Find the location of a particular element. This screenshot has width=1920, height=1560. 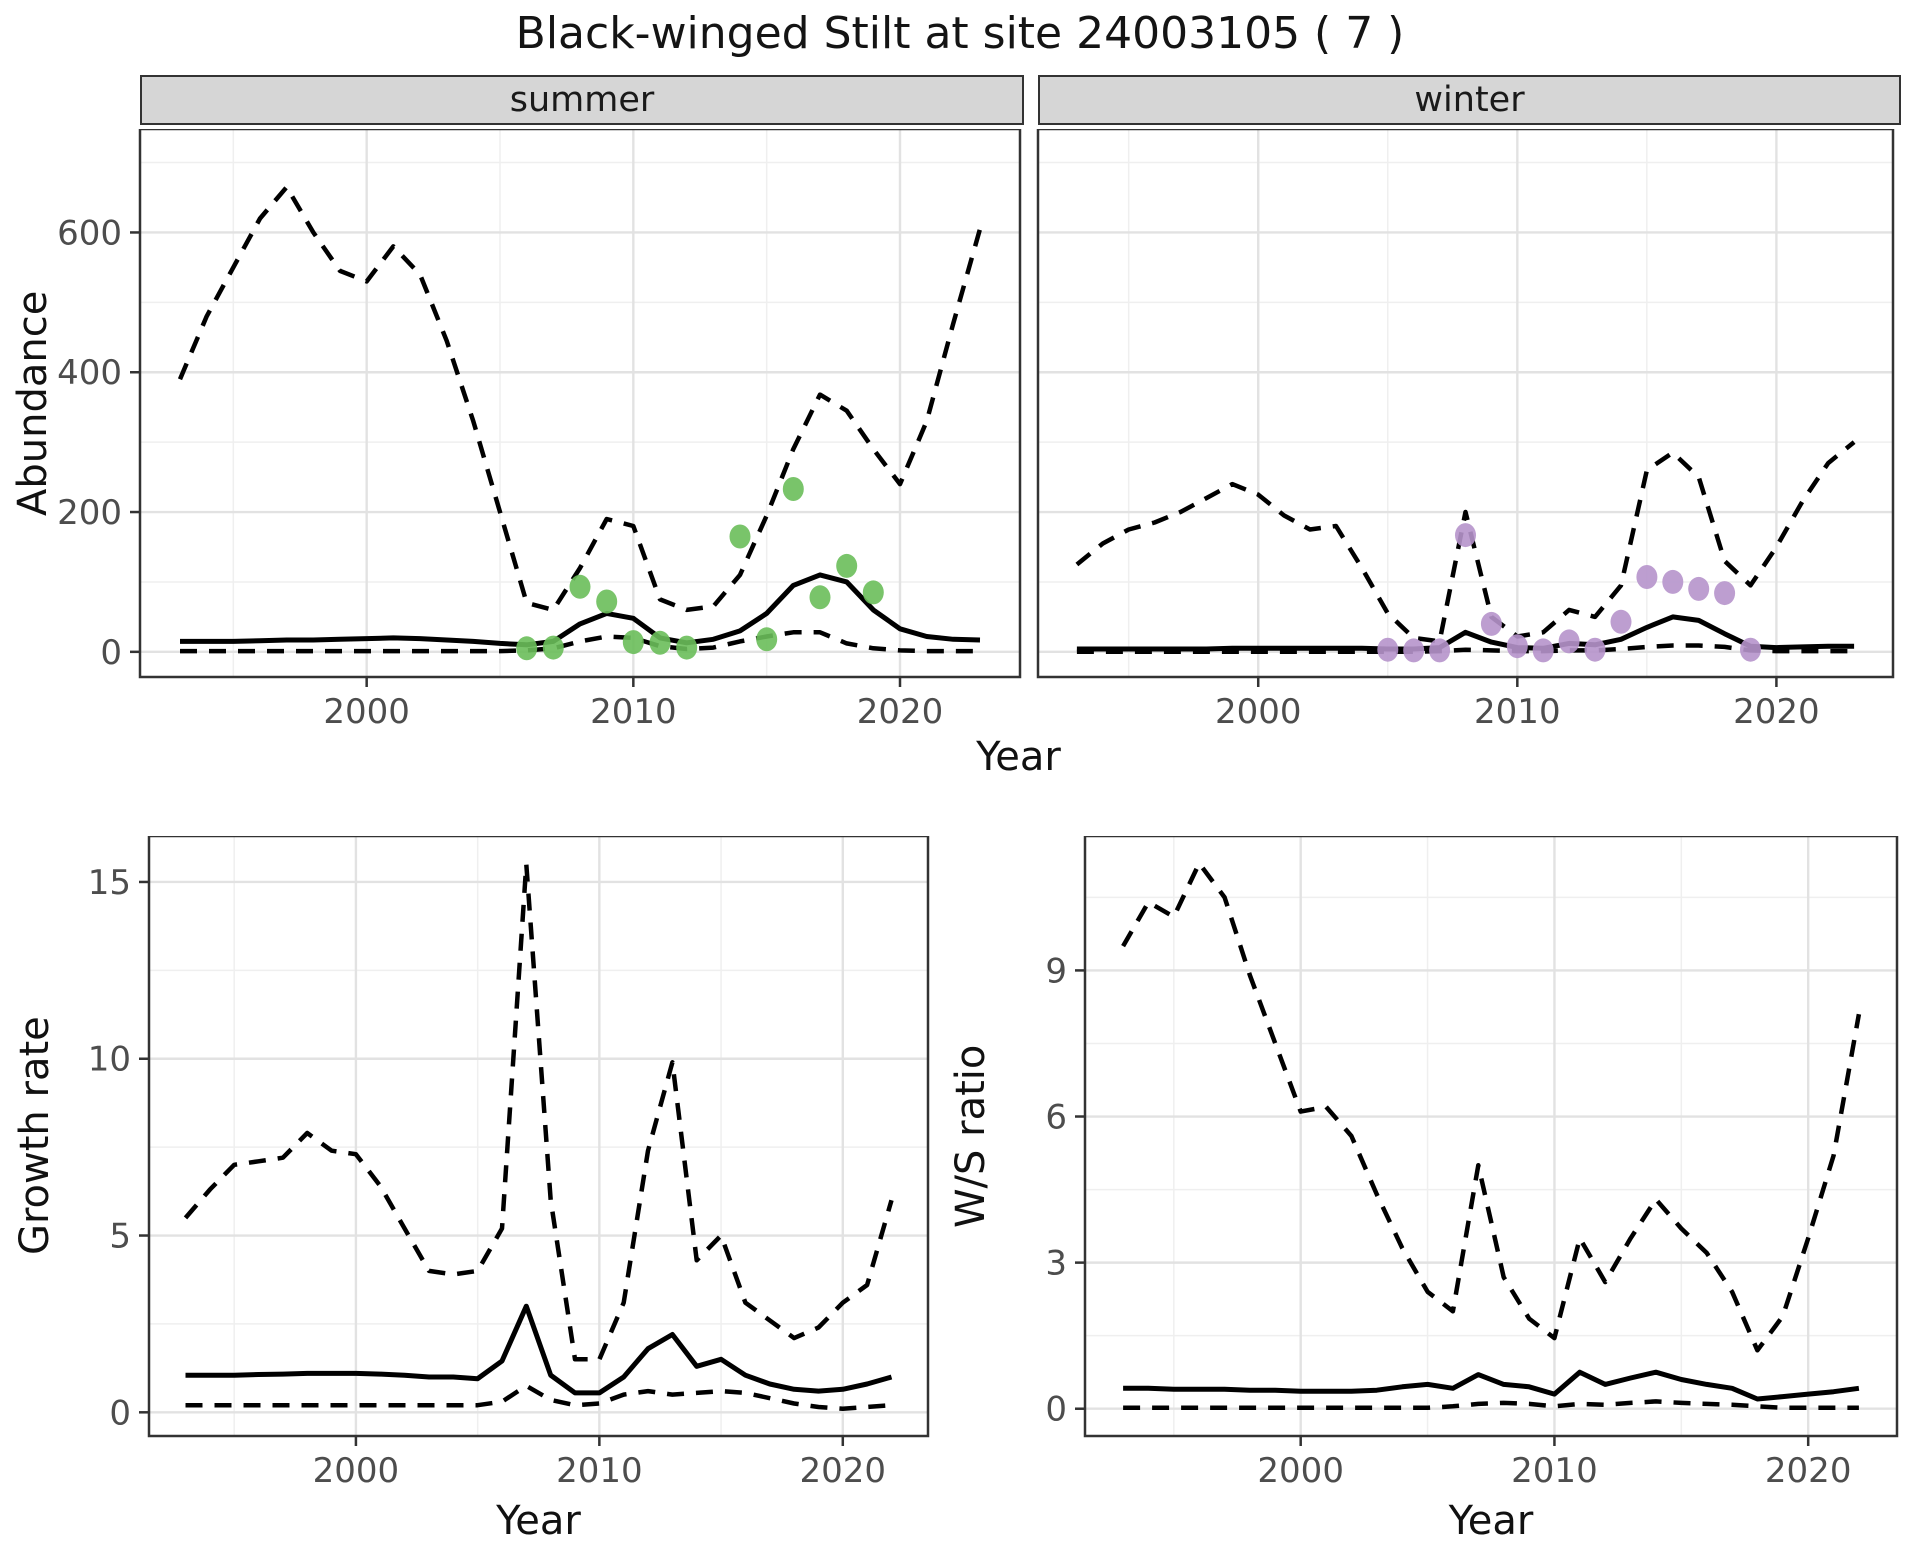

facet-strip-summer-label: summer is located at coordinates (582, 100).